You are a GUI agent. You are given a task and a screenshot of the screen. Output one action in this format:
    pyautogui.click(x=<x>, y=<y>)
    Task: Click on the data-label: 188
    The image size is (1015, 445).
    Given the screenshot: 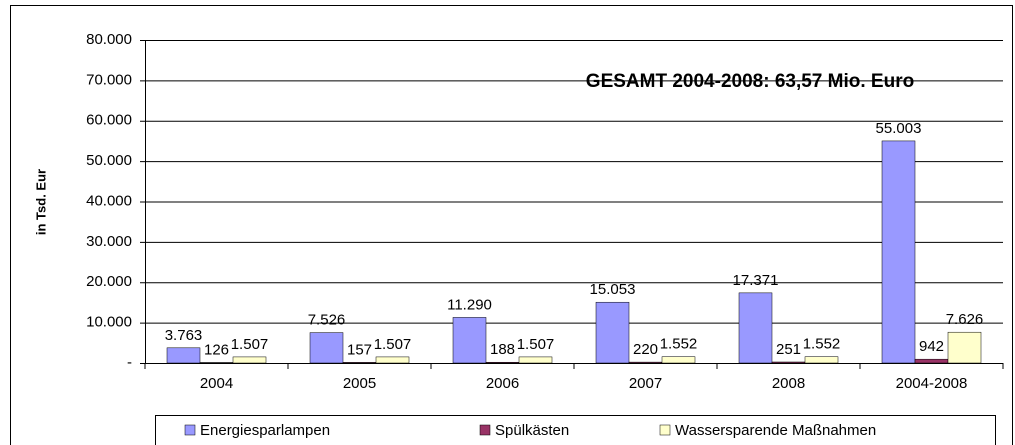 What is the action you would take?
    pyautogui.click(x=502, y=349)
    